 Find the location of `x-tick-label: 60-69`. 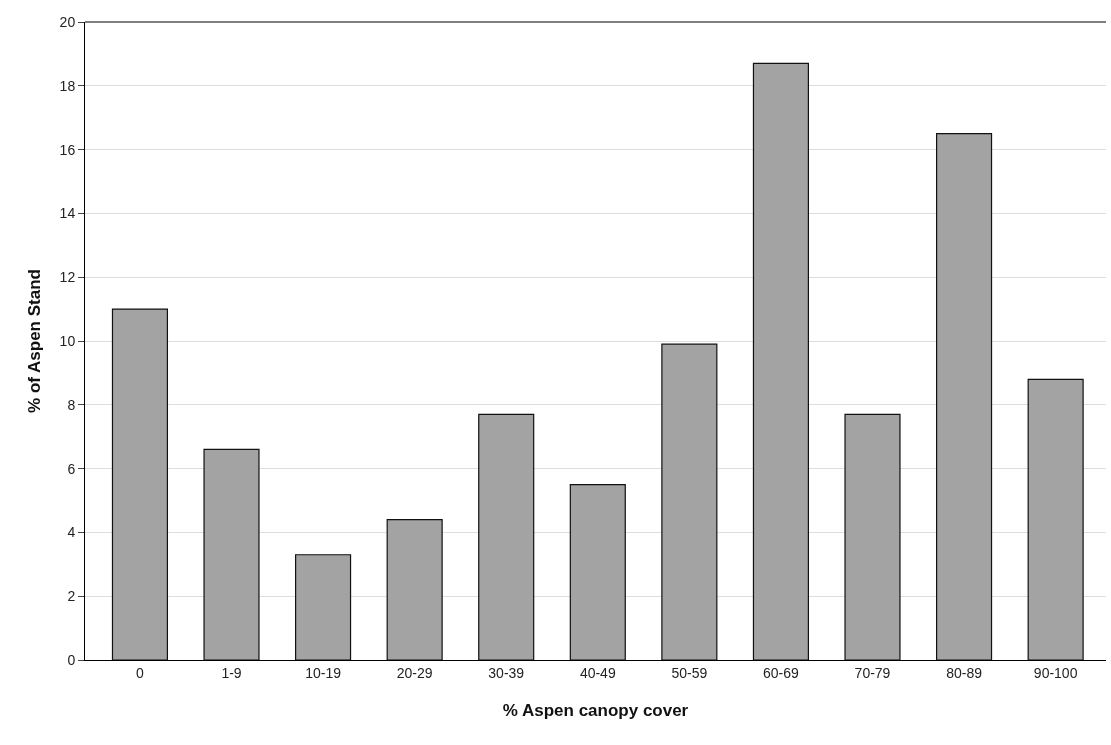

x-tick-label: 60-69 is located at coordinates (781, 672).